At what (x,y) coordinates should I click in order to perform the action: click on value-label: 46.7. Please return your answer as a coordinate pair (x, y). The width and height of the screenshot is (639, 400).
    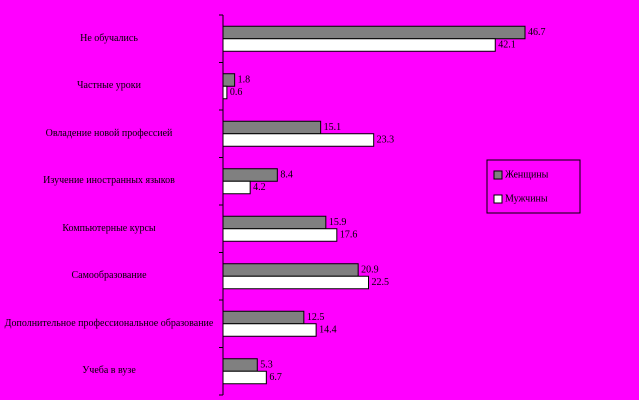
    Looking at the image, I should click on (537, 32).